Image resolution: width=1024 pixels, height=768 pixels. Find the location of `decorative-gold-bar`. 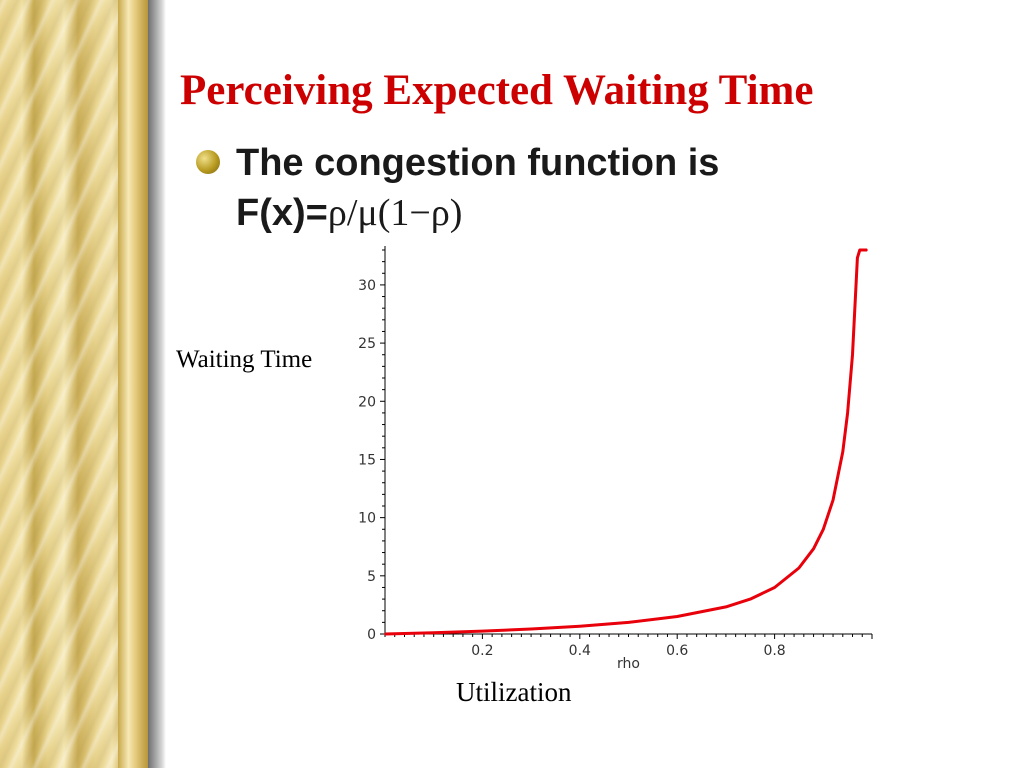

decorative-gold-bar is located at coordinates (133, 384).